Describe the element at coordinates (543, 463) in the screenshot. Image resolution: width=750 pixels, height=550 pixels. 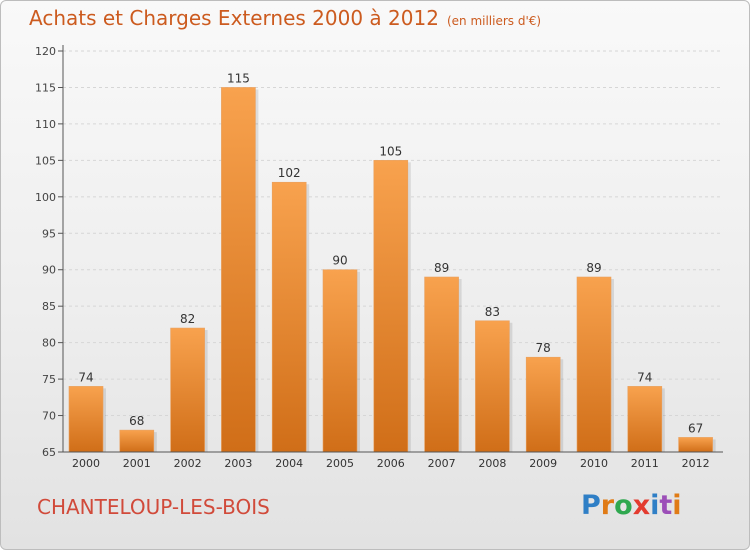
I see `x-tick-label: 2009` at that location.